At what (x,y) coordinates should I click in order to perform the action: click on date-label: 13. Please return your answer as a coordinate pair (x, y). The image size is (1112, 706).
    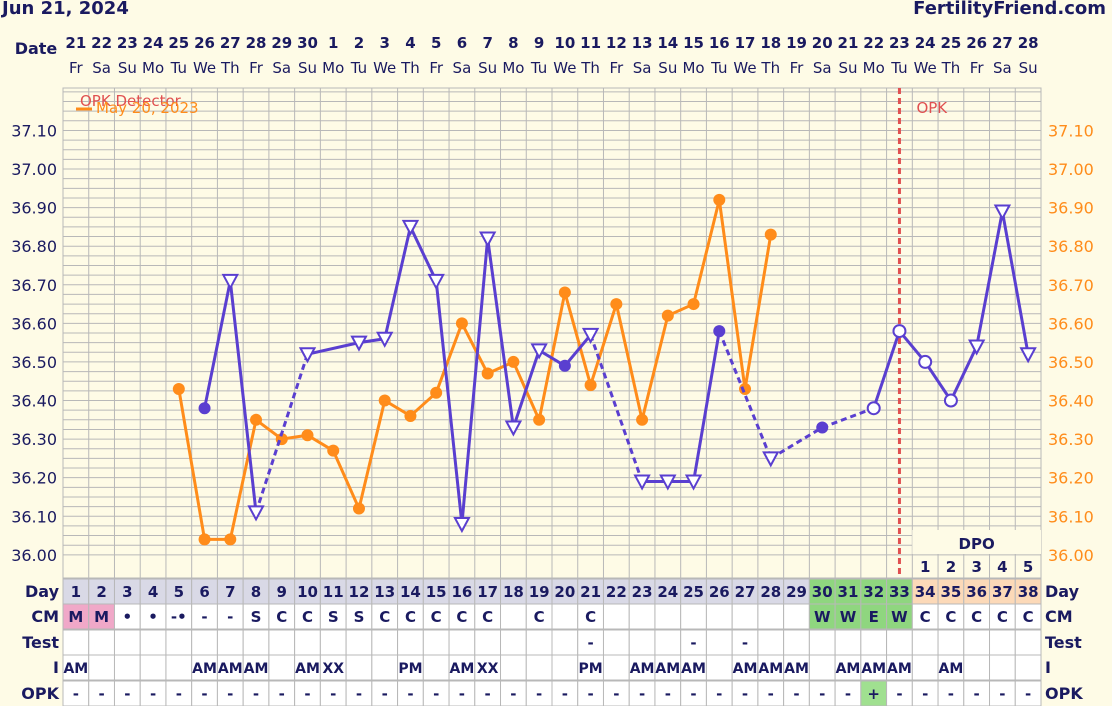
    Looking at the image, I should click on (642, 43).